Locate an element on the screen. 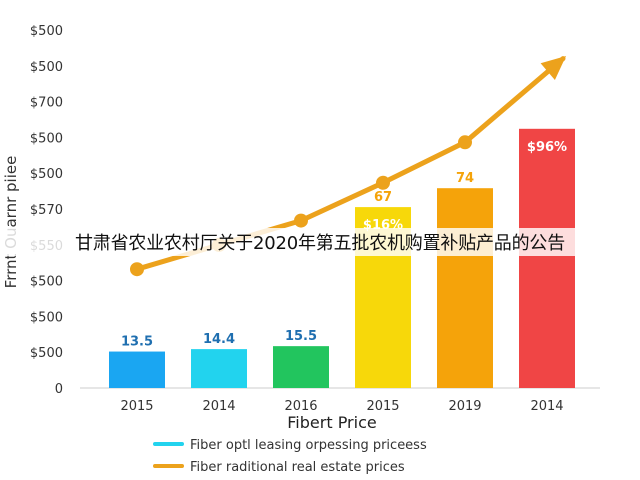 This screenshot has height=480, width=640. x-tick-labels: 2015 2014 2016 2015 2019 2014 is located at coordinates (341, 406).